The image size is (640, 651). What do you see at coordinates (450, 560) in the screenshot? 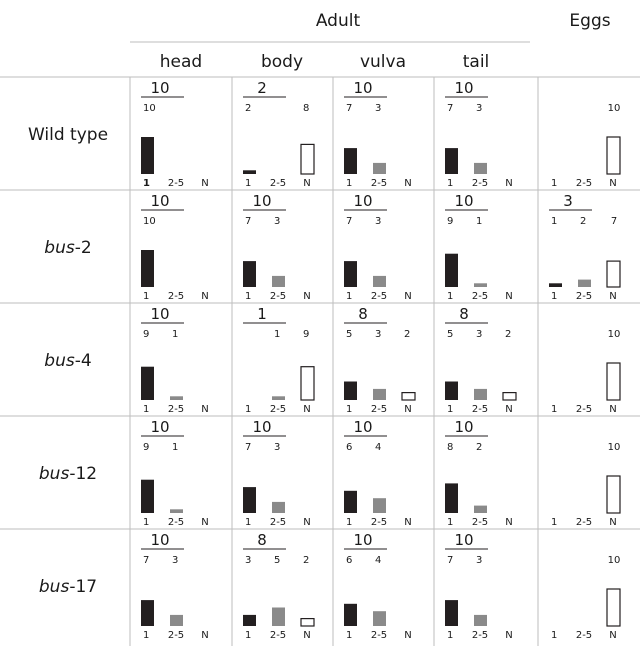
I see `count-label-bus-17-tail-1: 7` at bounding box center [450, 560].